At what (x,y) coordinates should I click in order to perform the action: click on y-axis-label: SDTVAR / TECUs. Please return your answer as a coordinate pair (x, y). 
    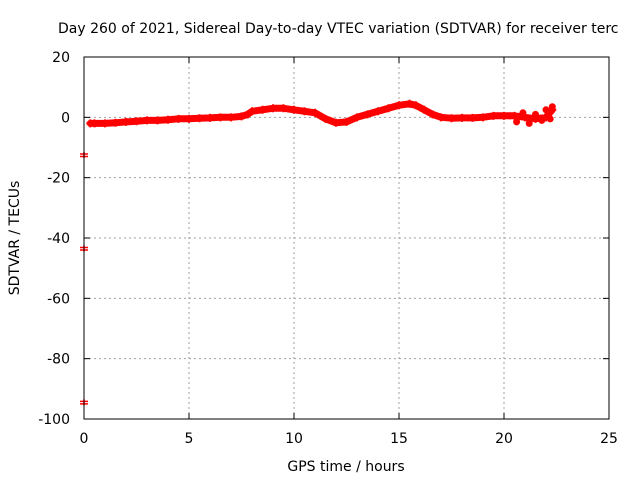
    Looking at the image, I should click on (15, 238).